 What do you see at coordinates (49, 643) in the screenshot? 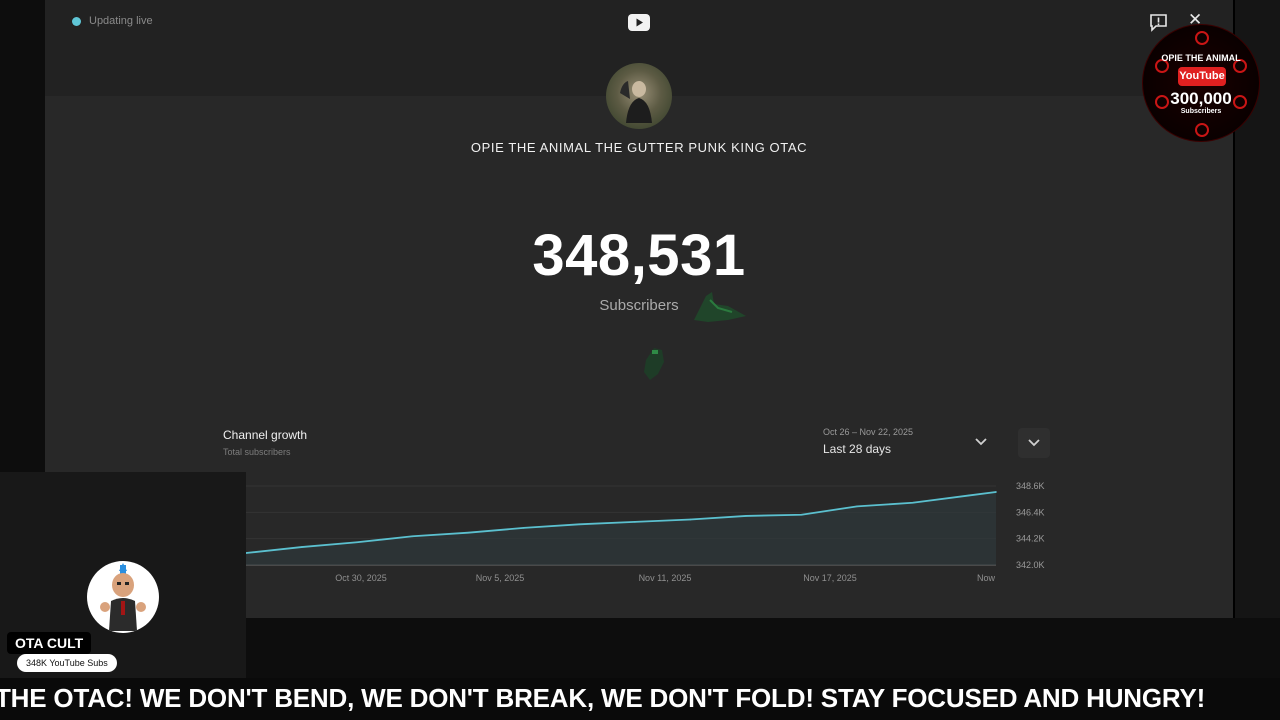
I see `streamer-name: OTA CULT` at bounding box center [49, 643].